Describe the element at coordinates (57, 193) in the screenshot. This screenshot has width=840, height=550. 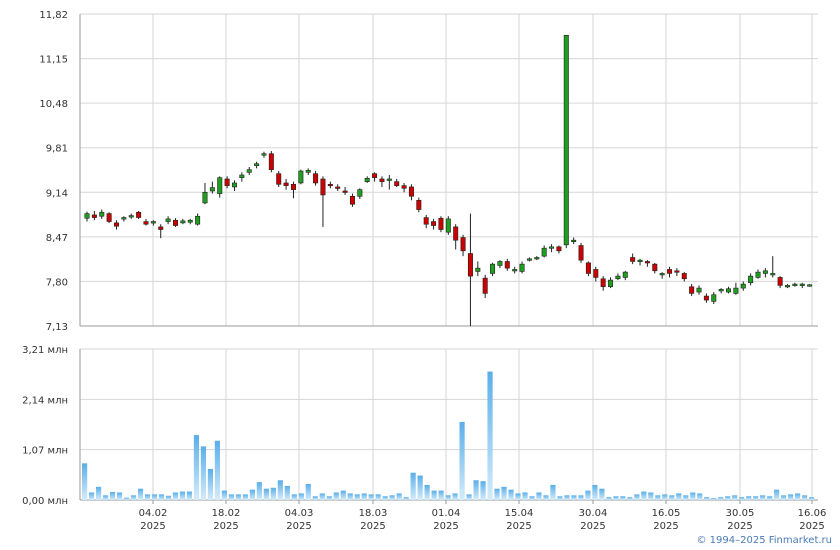
I see `price-y-tick-label: 9,14` at that location.